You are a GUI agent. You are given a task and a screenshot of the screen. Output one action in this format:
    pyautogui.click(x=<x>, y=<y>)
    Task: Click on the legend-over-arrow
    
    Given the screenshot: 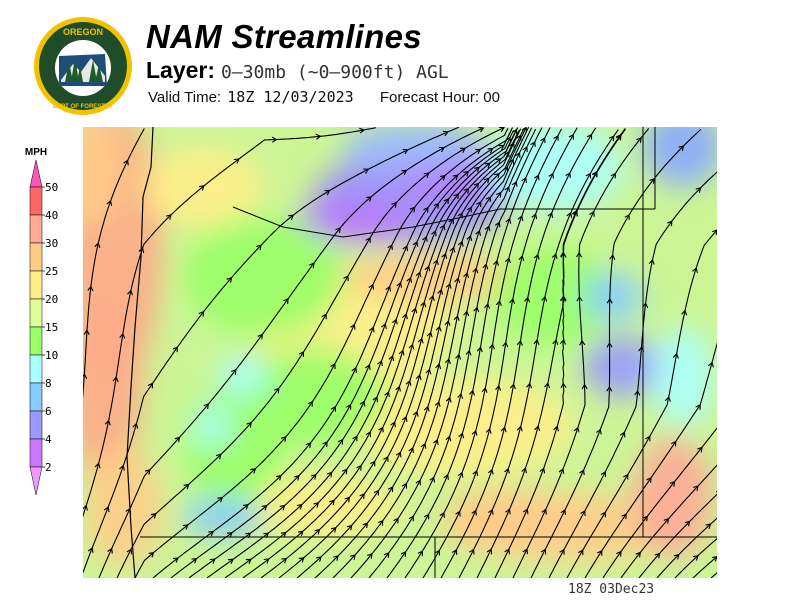 What is the action you would take?
    pyautogui.click(x=36, y=173)
    